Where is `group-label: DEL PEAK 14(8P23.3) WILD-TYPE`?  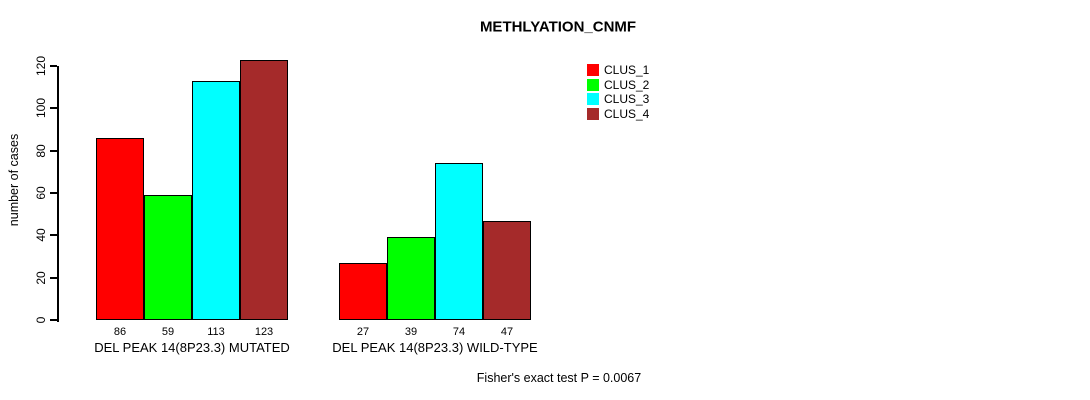 group-label: DEL PEAK 14(8P23.3) WILD-TYPE is located at coordinates (435, 347).